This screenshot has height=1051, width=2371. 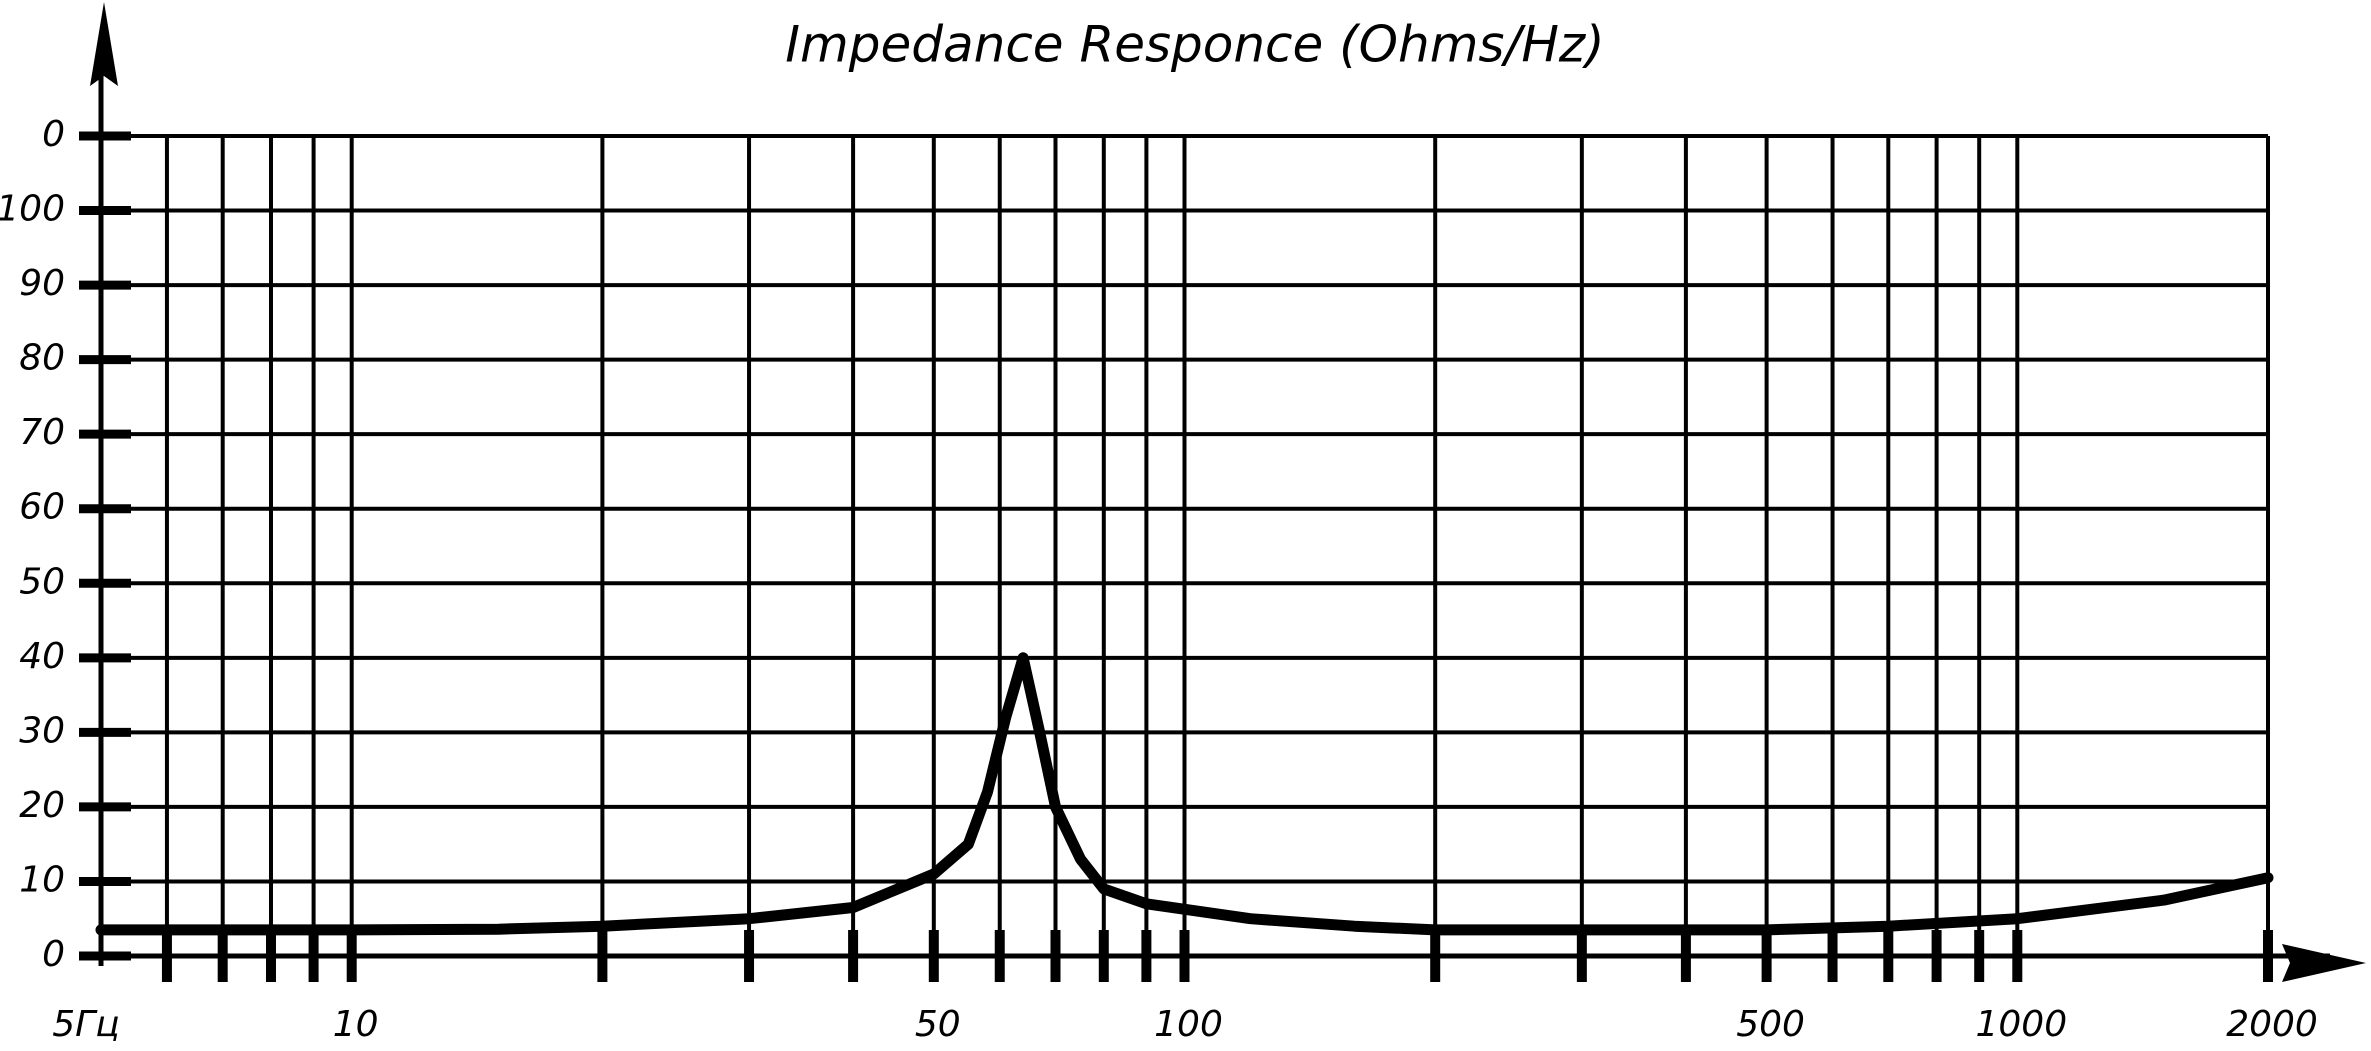 I want to click on y-tick-label: 40, so click(x=42, y=656).